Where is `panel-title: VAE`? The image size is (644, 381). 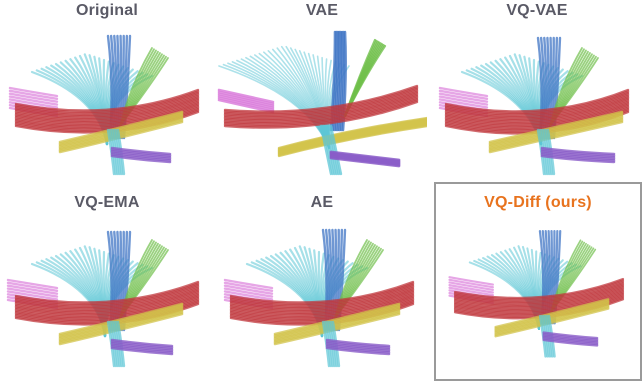 panel-title: VAE is located at coordinates (322, 10).